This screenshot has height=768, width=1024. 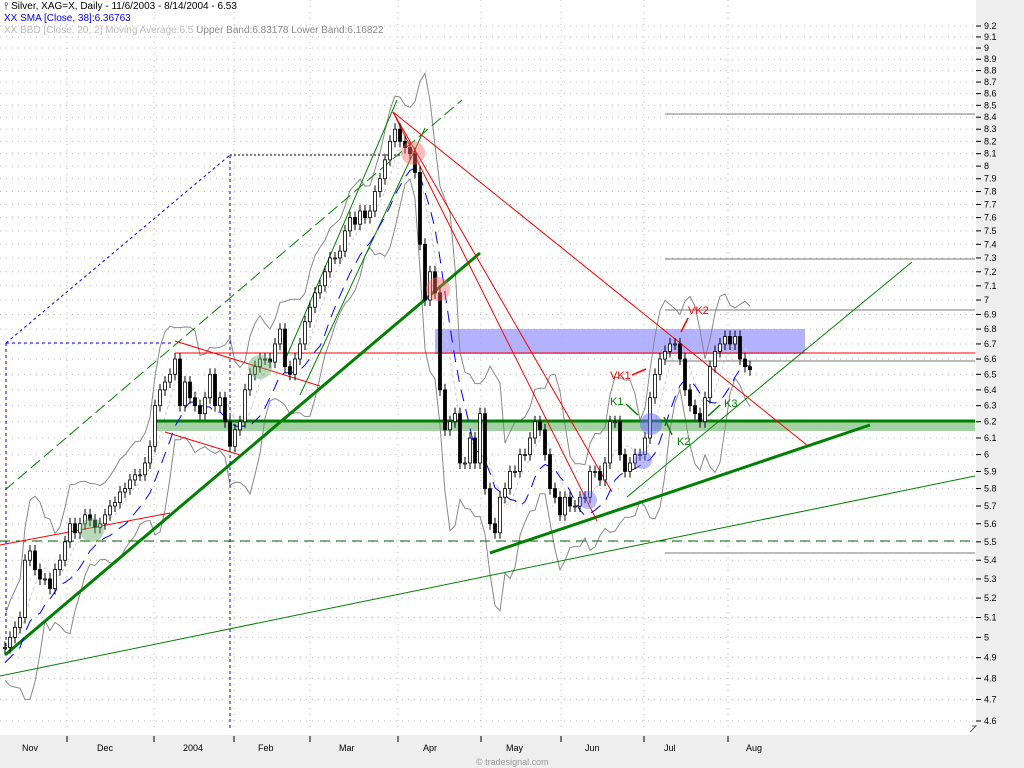 I want to click on y-tick-label: 7.4, so click(x=990, y=244).